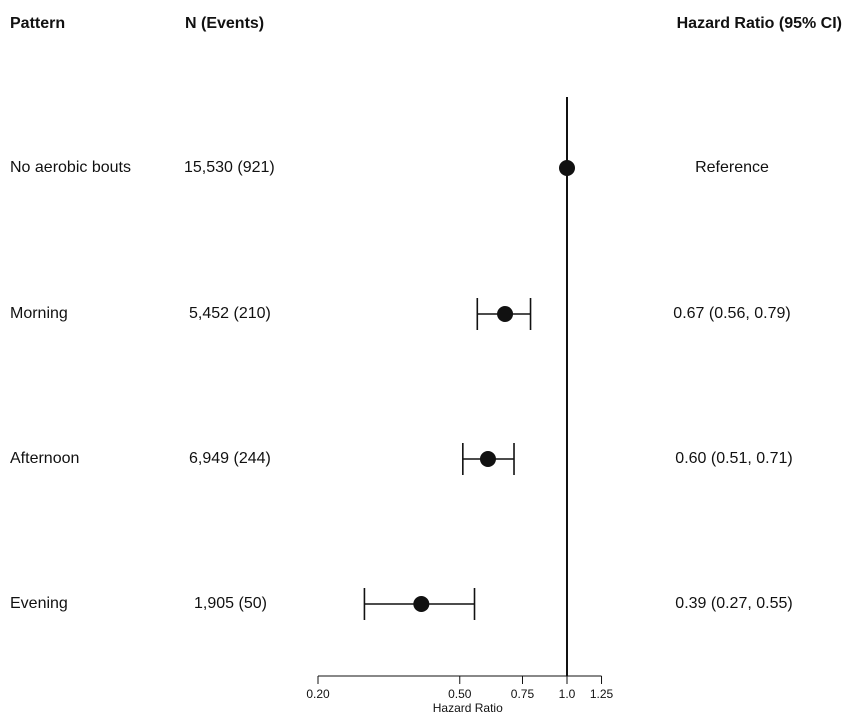 The height and width of the screenshot is (728, 844). What do you see at coordinates (229, 167) in the screenshot?
I see `row-n-events: 15,530 (921)` at bounding box center [229, 167].